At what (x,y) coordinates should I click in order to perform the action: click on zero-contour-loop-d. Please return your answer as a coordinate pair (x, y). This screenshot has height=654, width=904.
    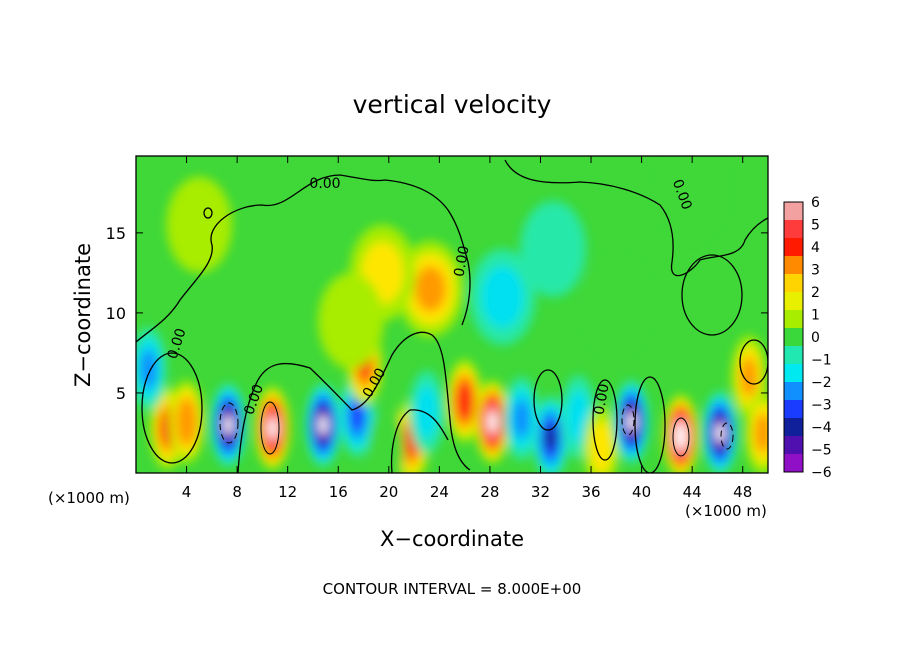
    Looking at the image, I should click on (753, 362).